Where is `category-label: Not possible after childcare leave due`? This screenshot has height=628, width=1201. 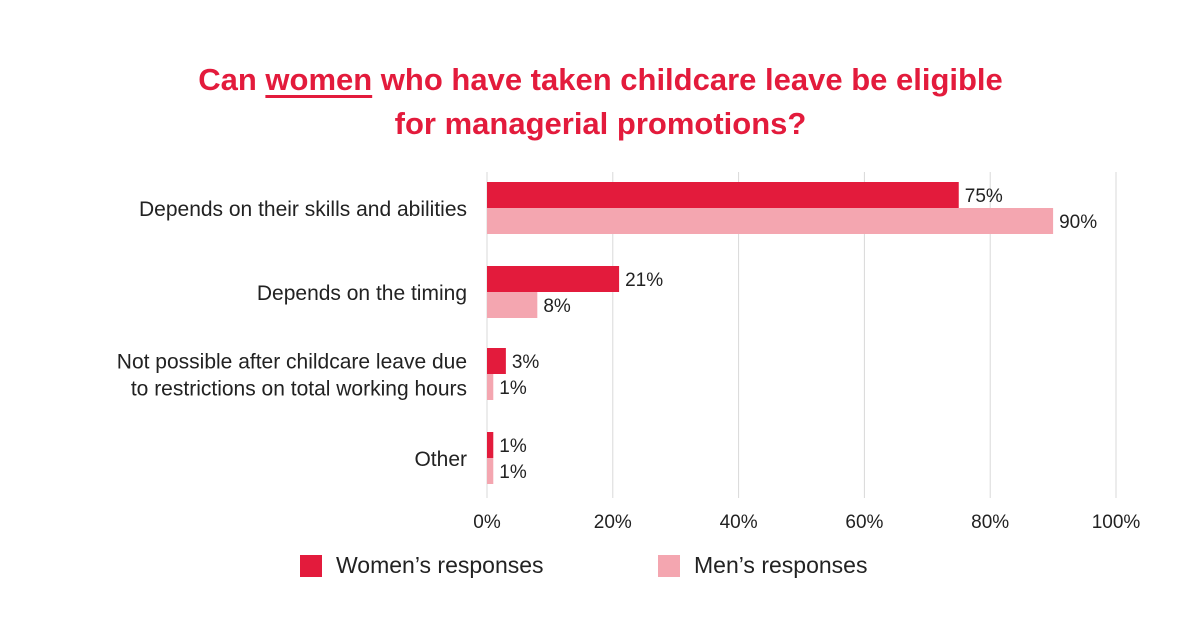
category-label: Not possible after childcare leave due is located at coordinates (292, 362).